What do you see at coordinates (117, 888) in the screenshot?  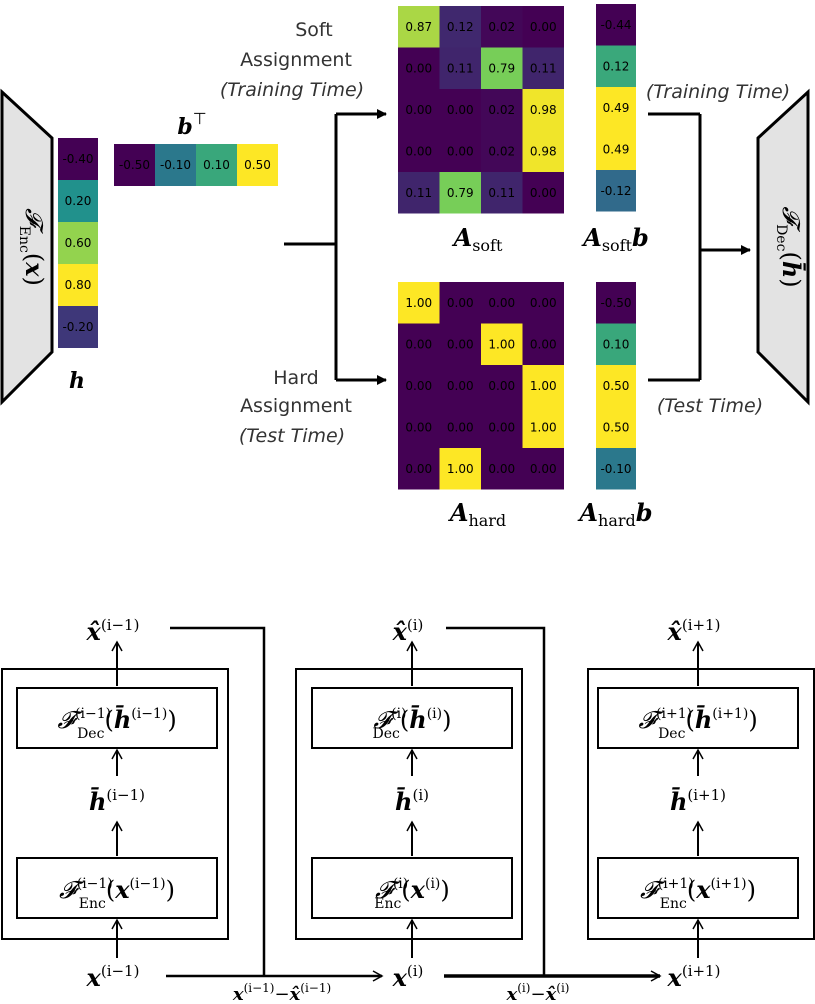 I see `encoder-box` at bounding box center [117, 888].